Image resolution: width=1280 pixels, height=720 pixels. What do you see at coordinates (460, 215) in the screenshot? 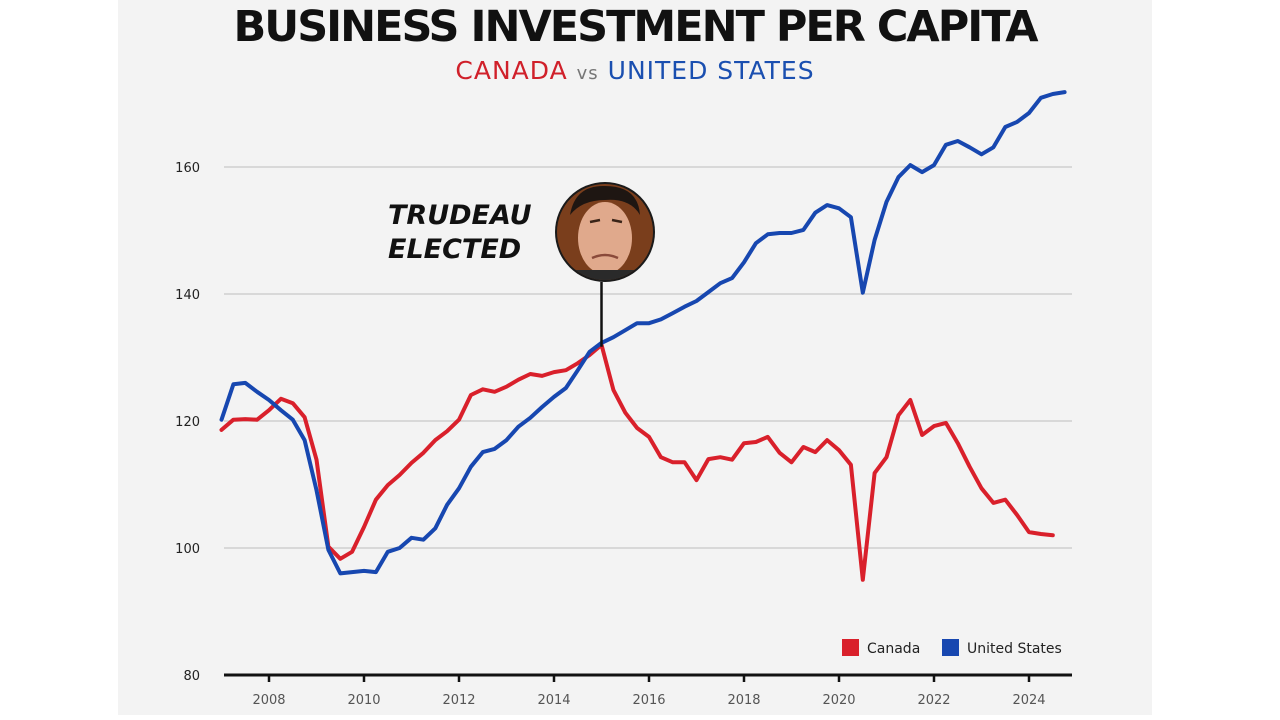
I see `annotation-line1: TRUDEAU` at bounding box center [460, 215].